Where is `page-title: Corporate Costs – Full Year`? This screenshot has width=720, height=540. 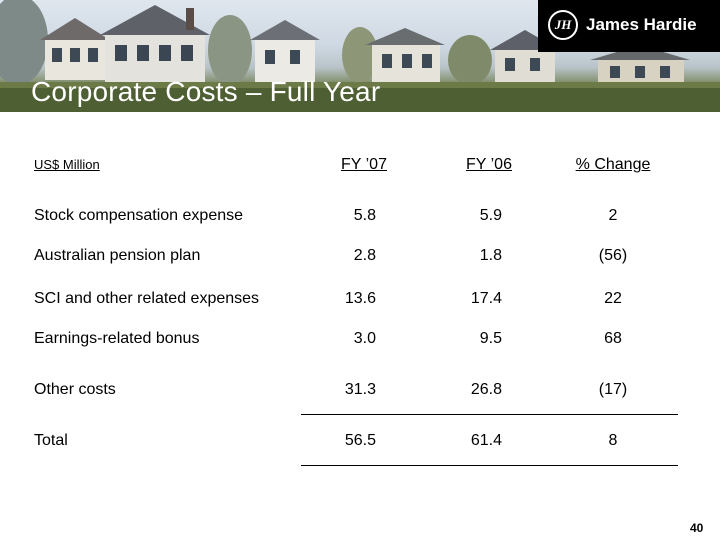
page-title: Corporate Costs – Full Year is located at coordinates (206, 91).